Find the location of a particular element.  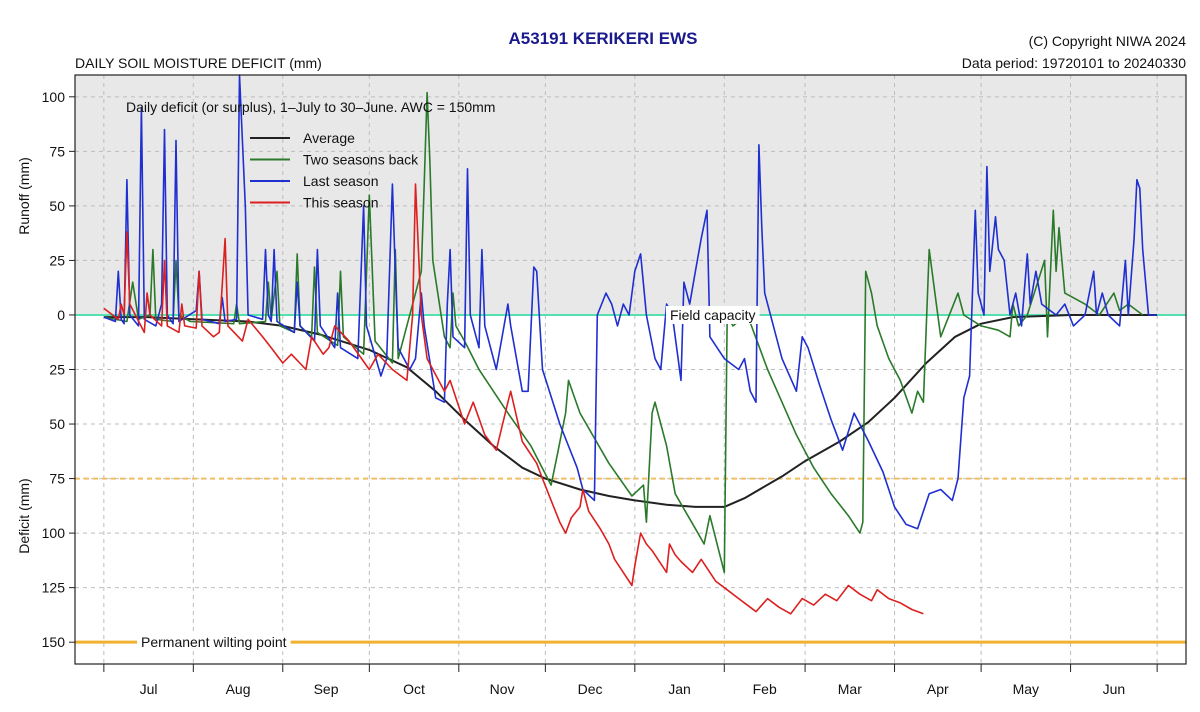

x-tick-label: Apr is located at coordinates (938, 689).